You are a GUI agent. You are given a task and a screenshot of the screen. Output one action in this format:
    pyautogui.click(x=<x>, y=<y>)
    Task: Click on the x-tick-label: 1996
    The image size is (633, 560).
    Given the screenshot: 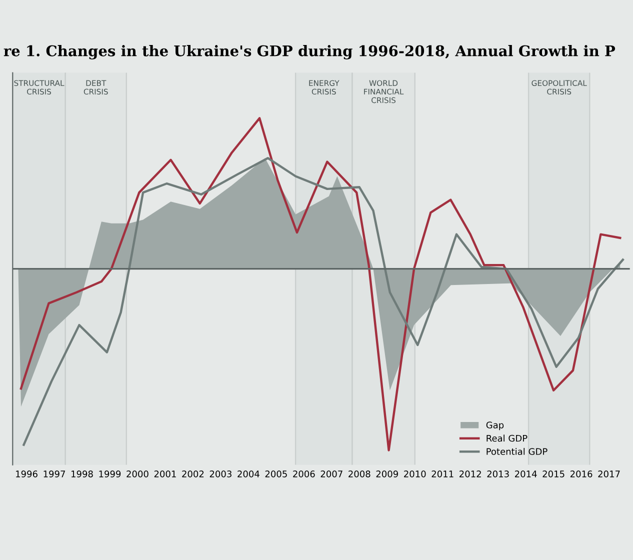 What is the action you would take?
    pyautogui.click(x=27, y=474)
    